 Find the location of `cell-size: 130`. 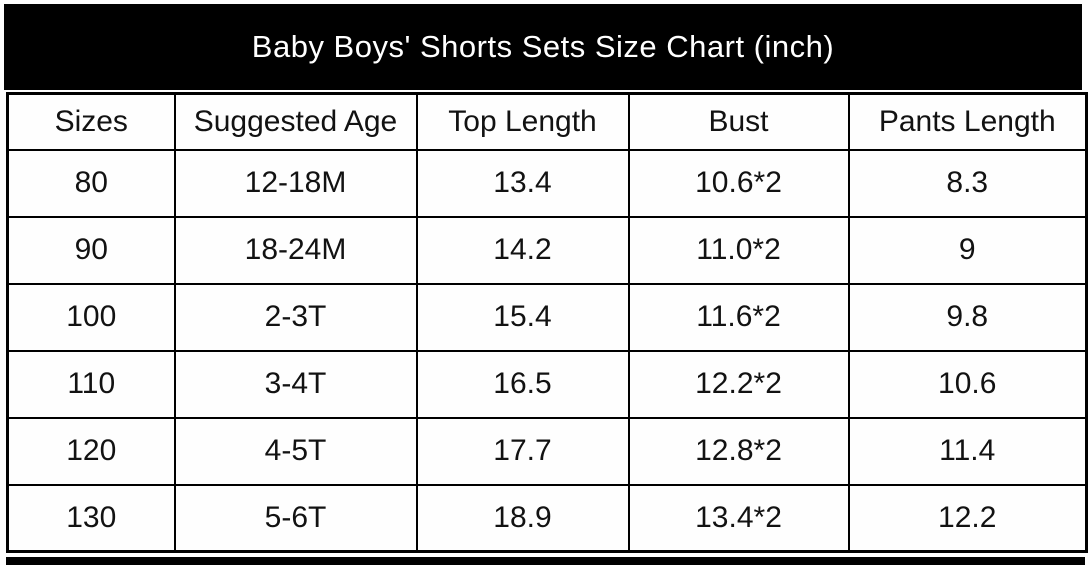

cell-size: 130 is located at coordinates (91, 518).